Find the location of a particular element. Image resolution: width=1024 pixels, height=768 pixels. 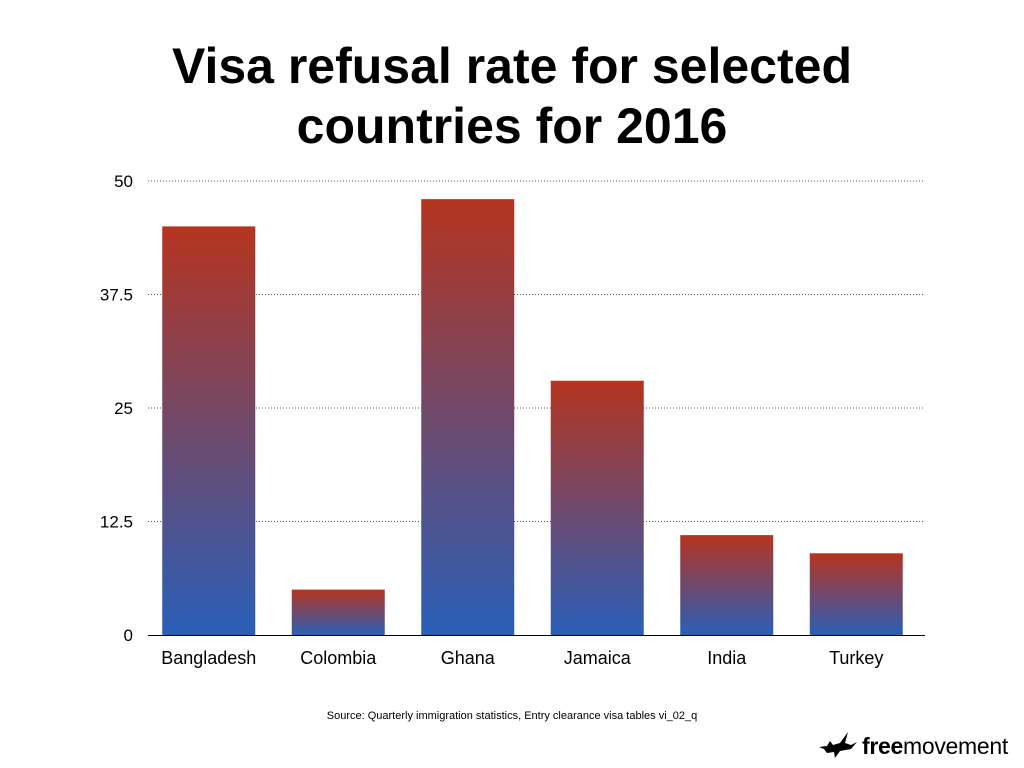

brand-logo: freemovement is located at coordinates (913, 746).